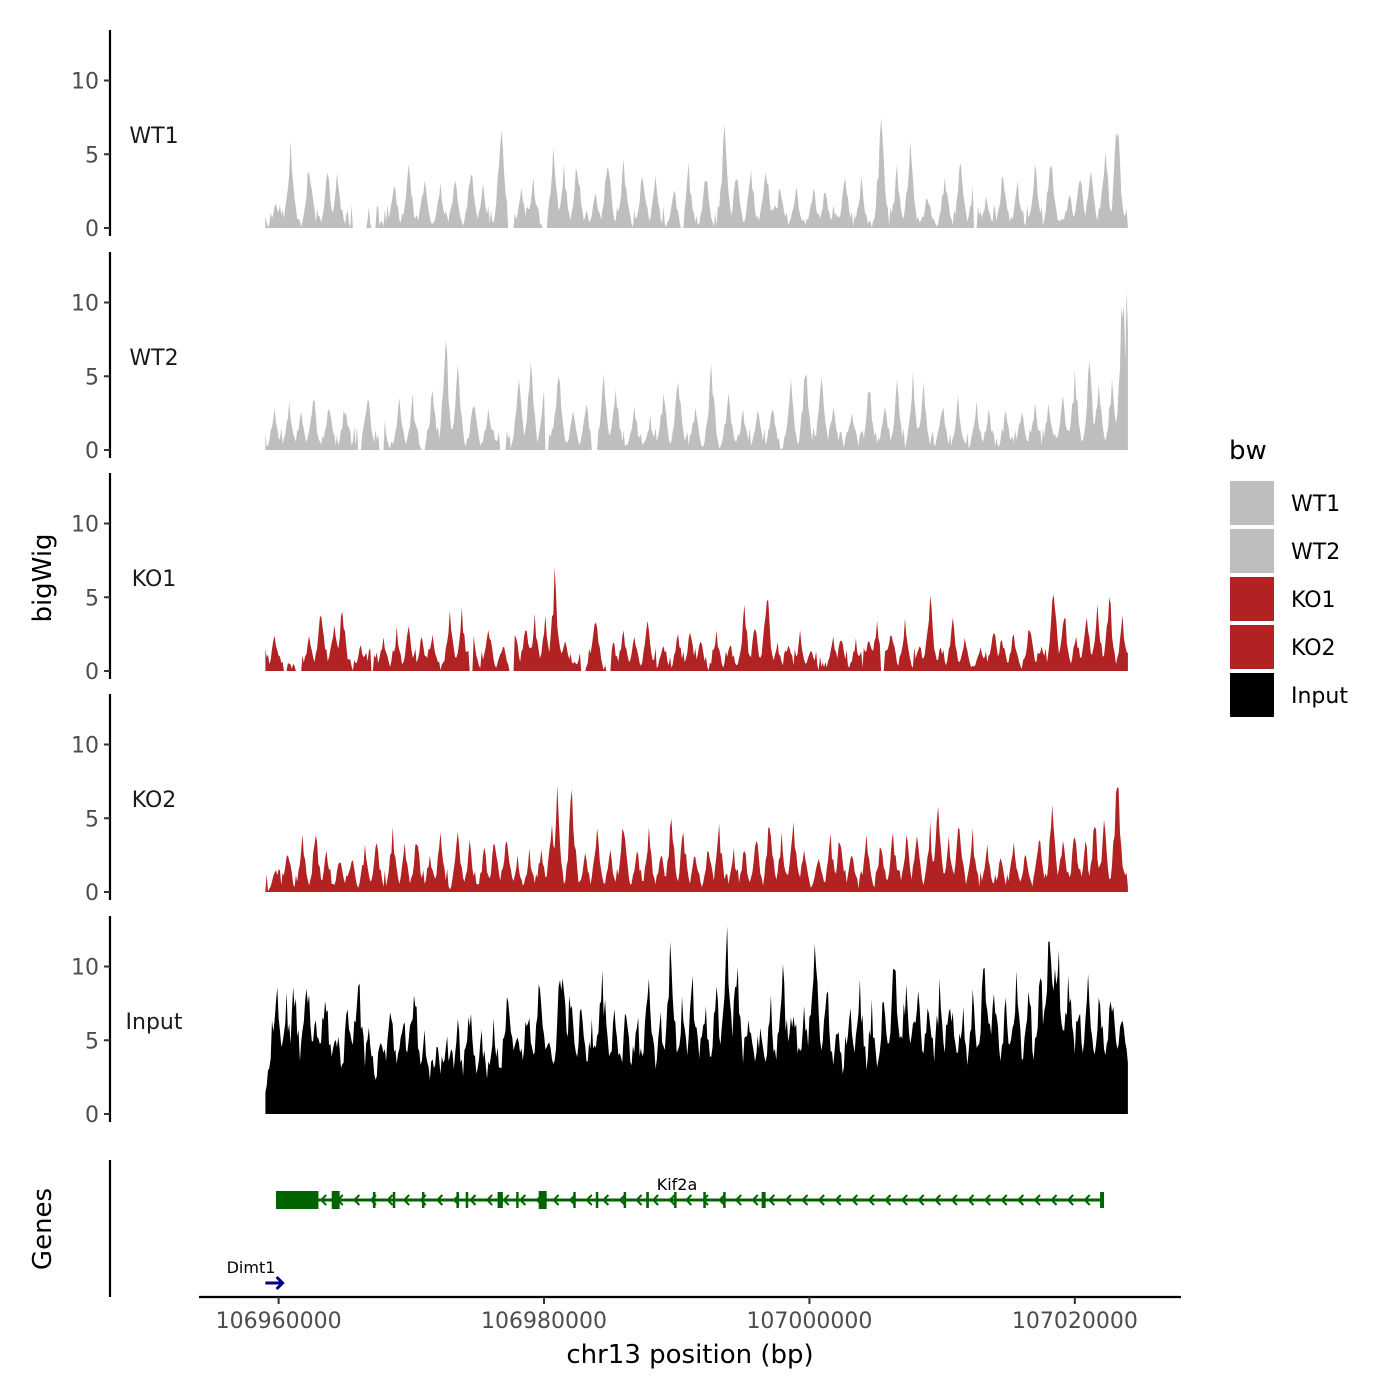 The height and width of the screenshot is (1400, 1400). Describe the element at coordinates (153, 358) in the screenshot. I see `track-label: WT2` at that location.